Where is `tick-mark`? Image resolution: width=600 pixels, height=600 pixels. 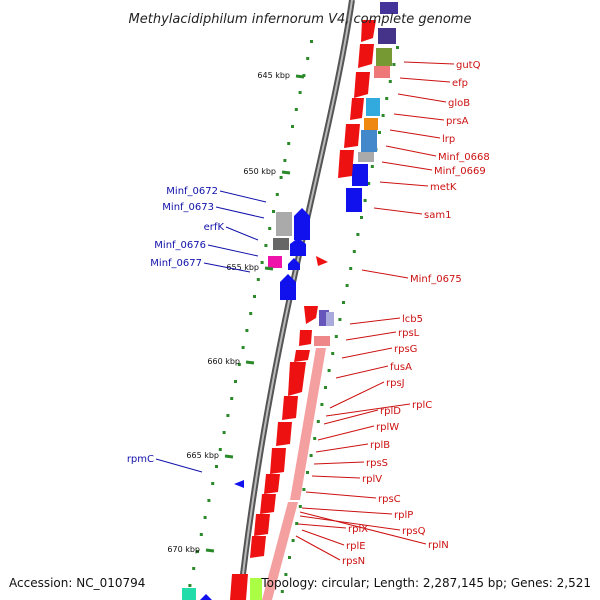
tick-mark is located at coordinates (300, 76).